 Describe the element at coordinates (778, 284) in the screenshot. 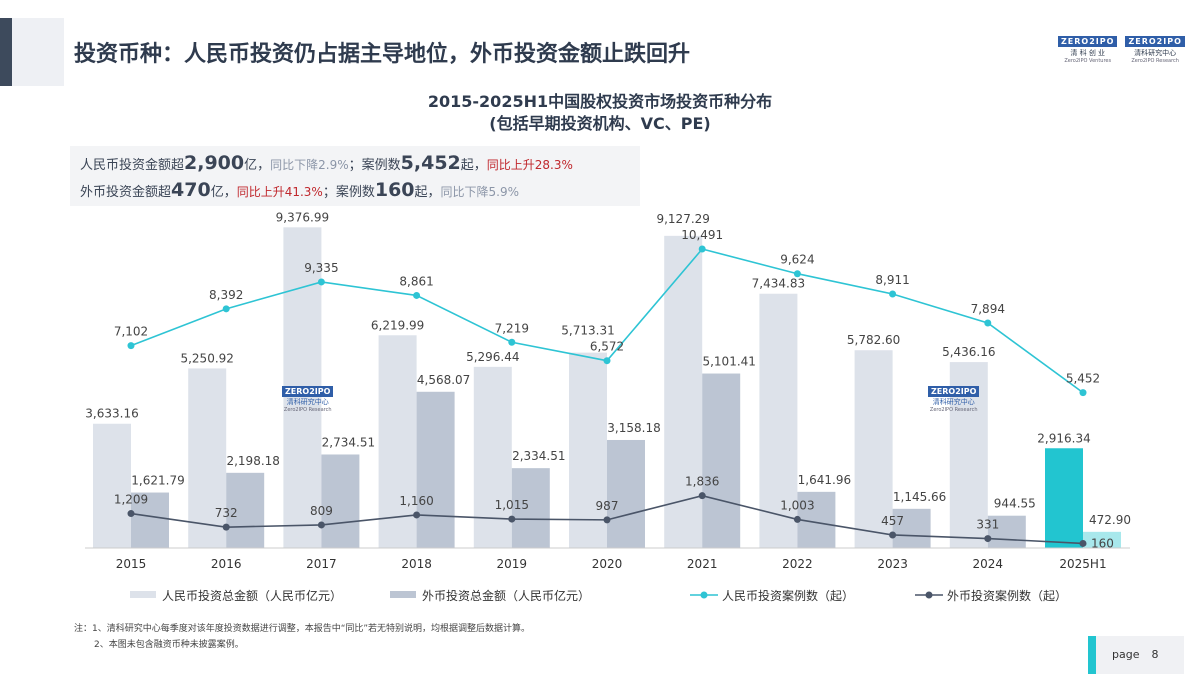

I see `bar-label-rmb: 7,434.83` at that location.